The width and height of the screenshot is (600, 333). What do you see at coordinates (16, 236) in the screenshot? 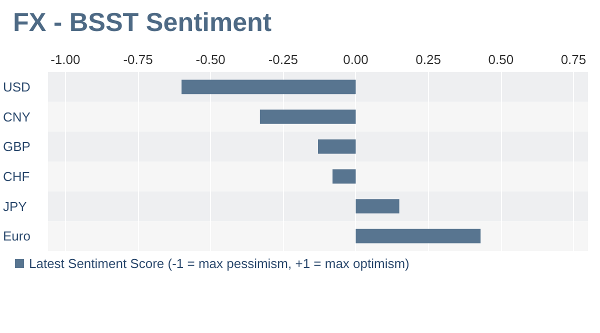
I see `y-tick-label: Euro` at bounding box center [16, 236].